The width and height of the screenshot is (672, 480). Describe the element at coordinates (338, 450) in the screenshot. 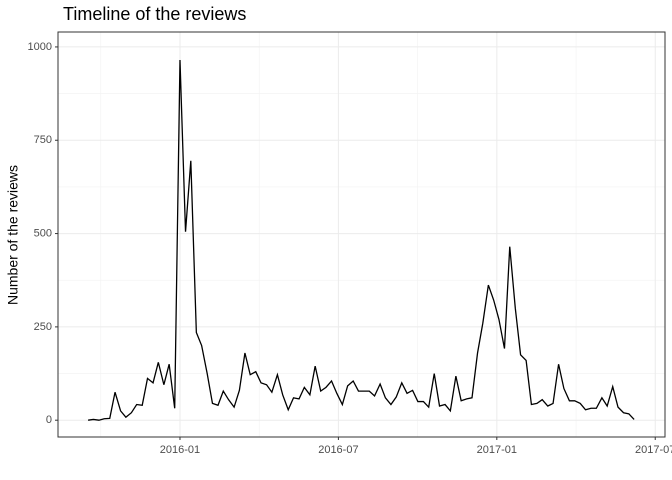

I see `x-tick-label: 2016-07` at that location.